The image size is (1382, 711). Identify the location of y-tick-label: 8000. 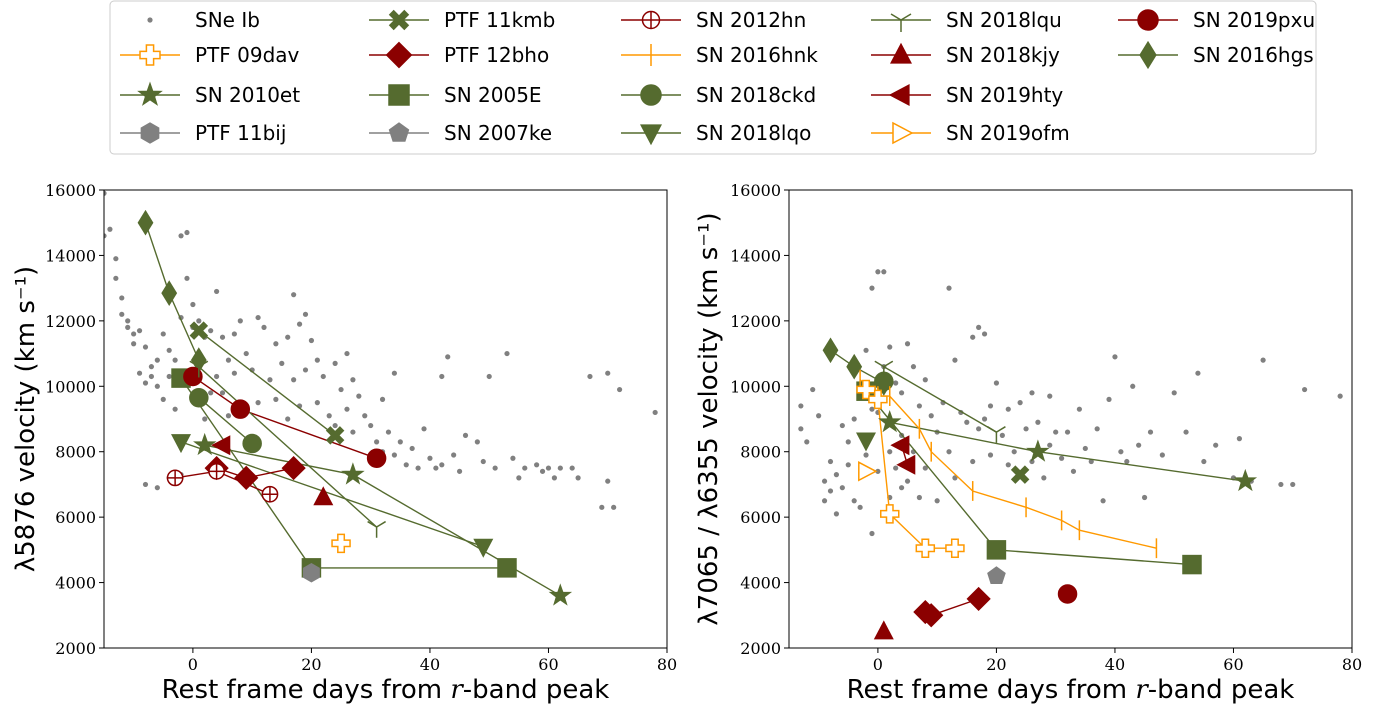
(760, 452).